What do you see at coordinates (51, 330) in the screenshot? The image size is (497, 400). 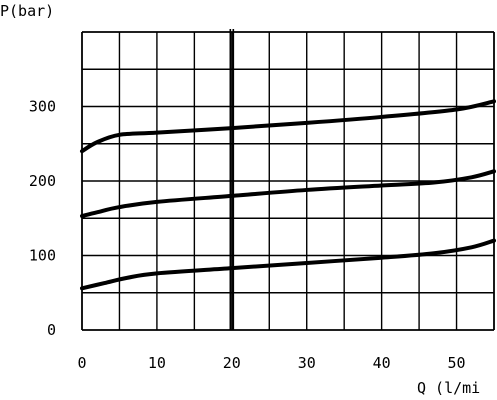 I see `y-tick-label: 0` at bounding box center [51, 330].